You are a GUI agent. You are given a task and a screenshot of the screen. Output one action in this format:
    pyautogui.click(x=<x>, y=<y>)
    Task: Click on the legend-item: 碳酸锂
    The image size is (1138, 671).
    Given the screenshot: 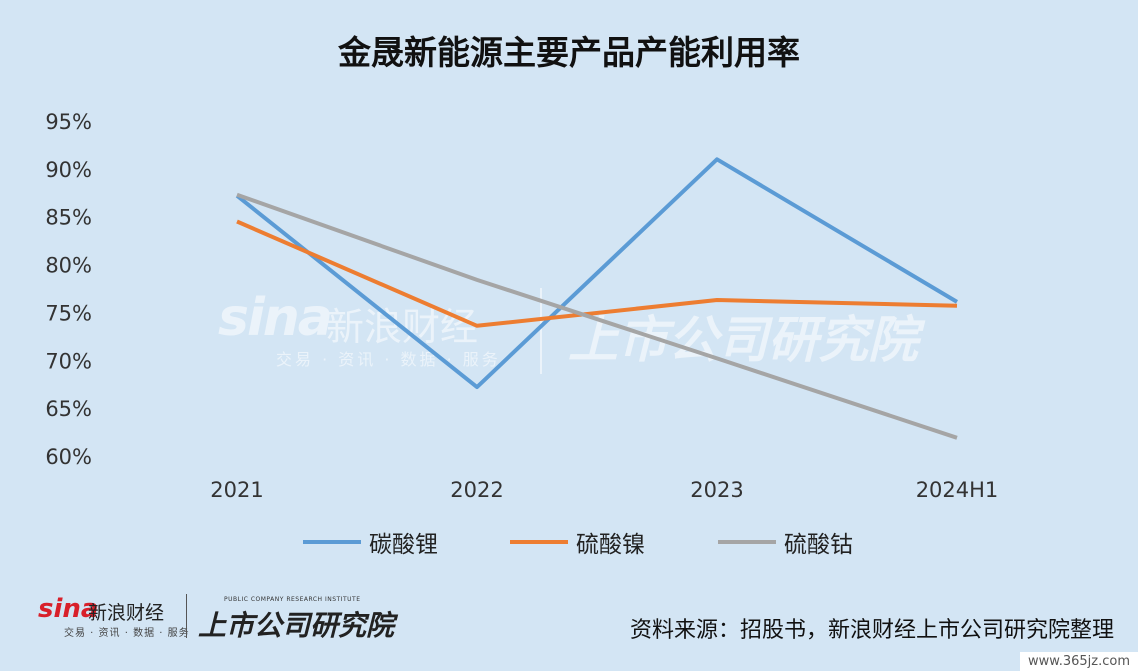 What is the action you would take?
    pyautogui.click(x=370, y=542)
    